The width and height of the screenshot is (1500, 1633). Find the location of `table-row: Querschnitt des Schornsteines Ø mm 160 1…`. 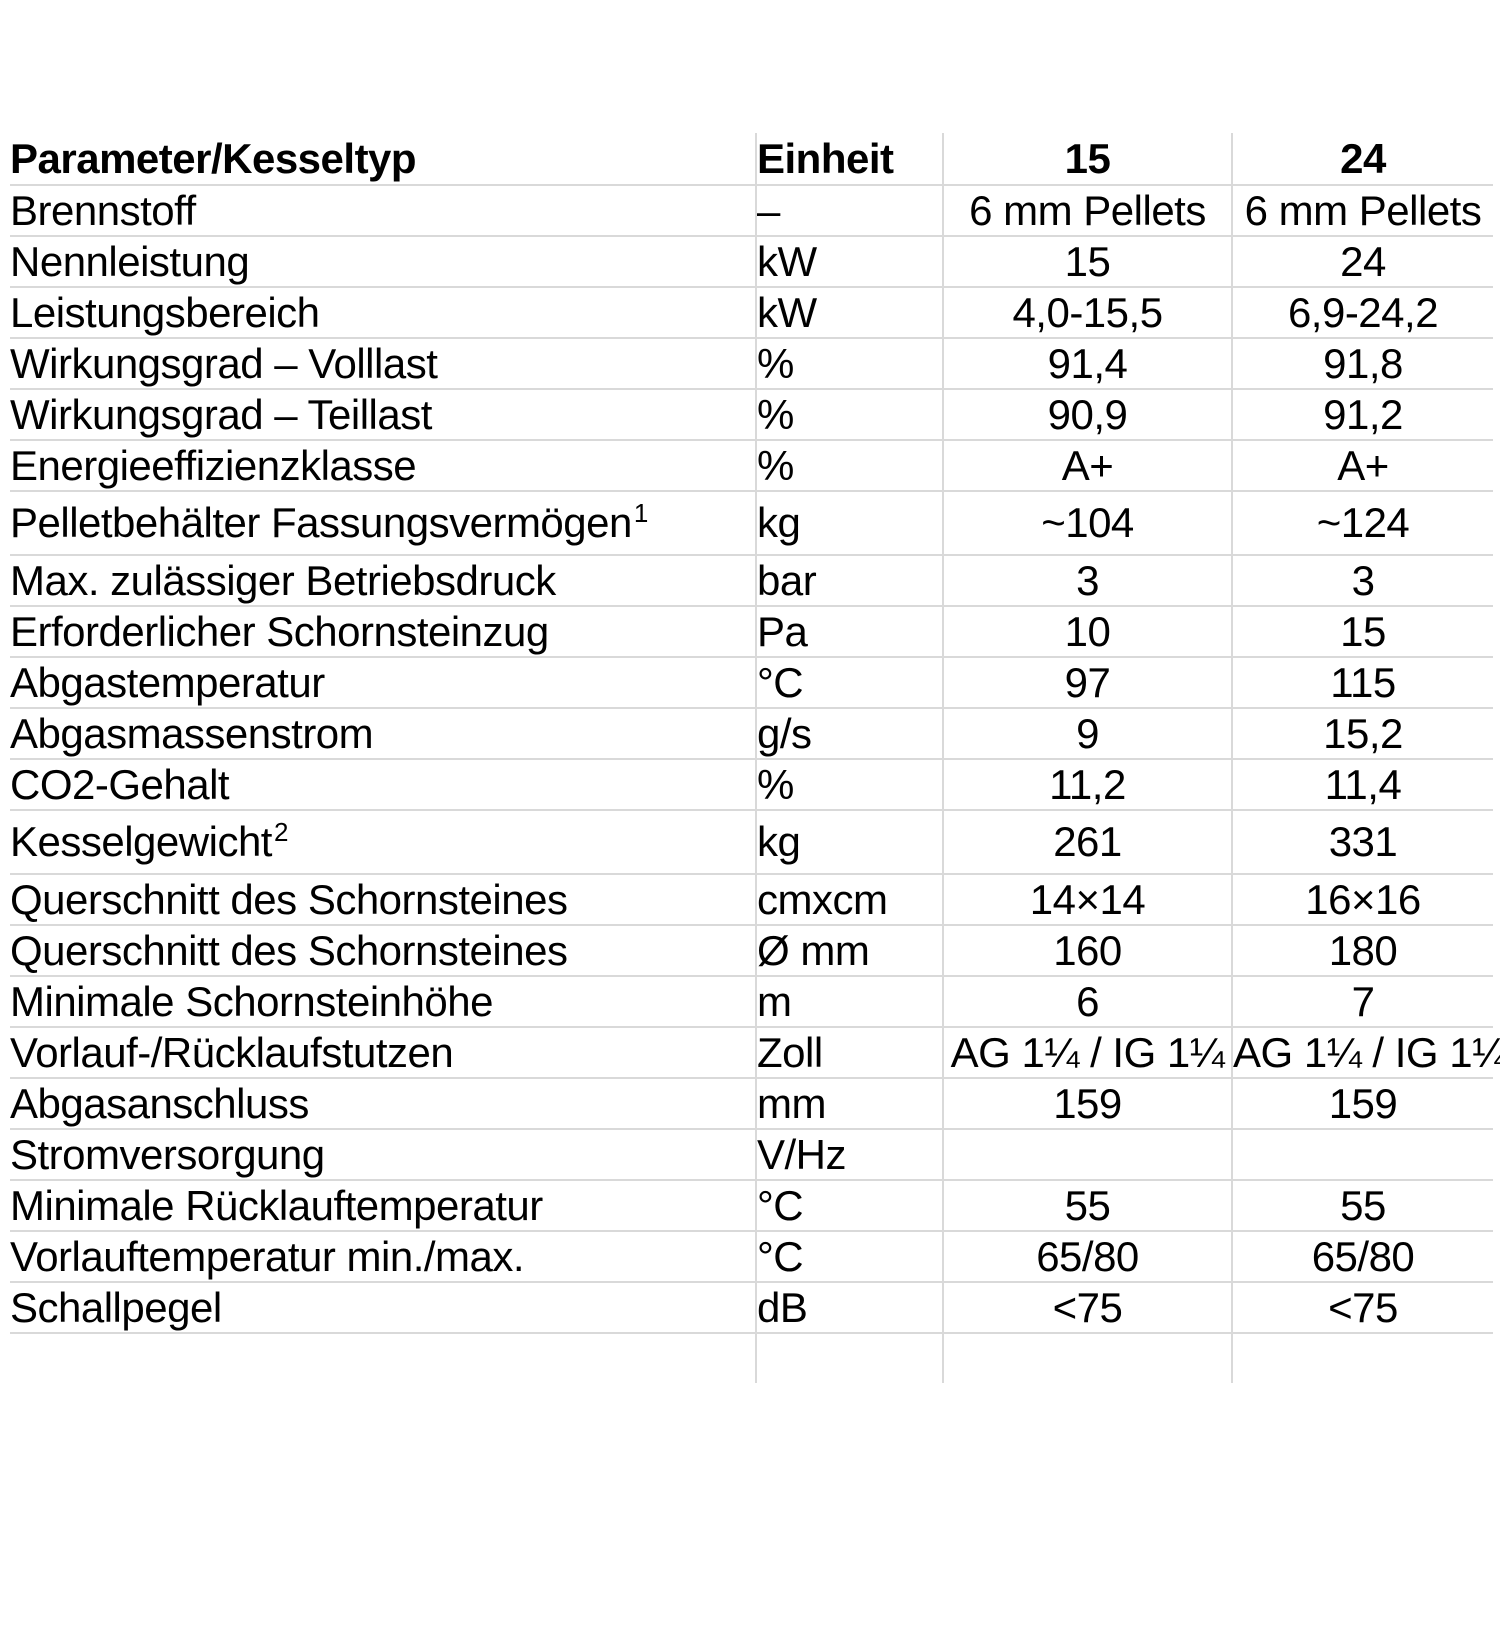

table-row: Querschnitt des Schornsteines Ø mm 160 1… is located at coordinates (751, 951).